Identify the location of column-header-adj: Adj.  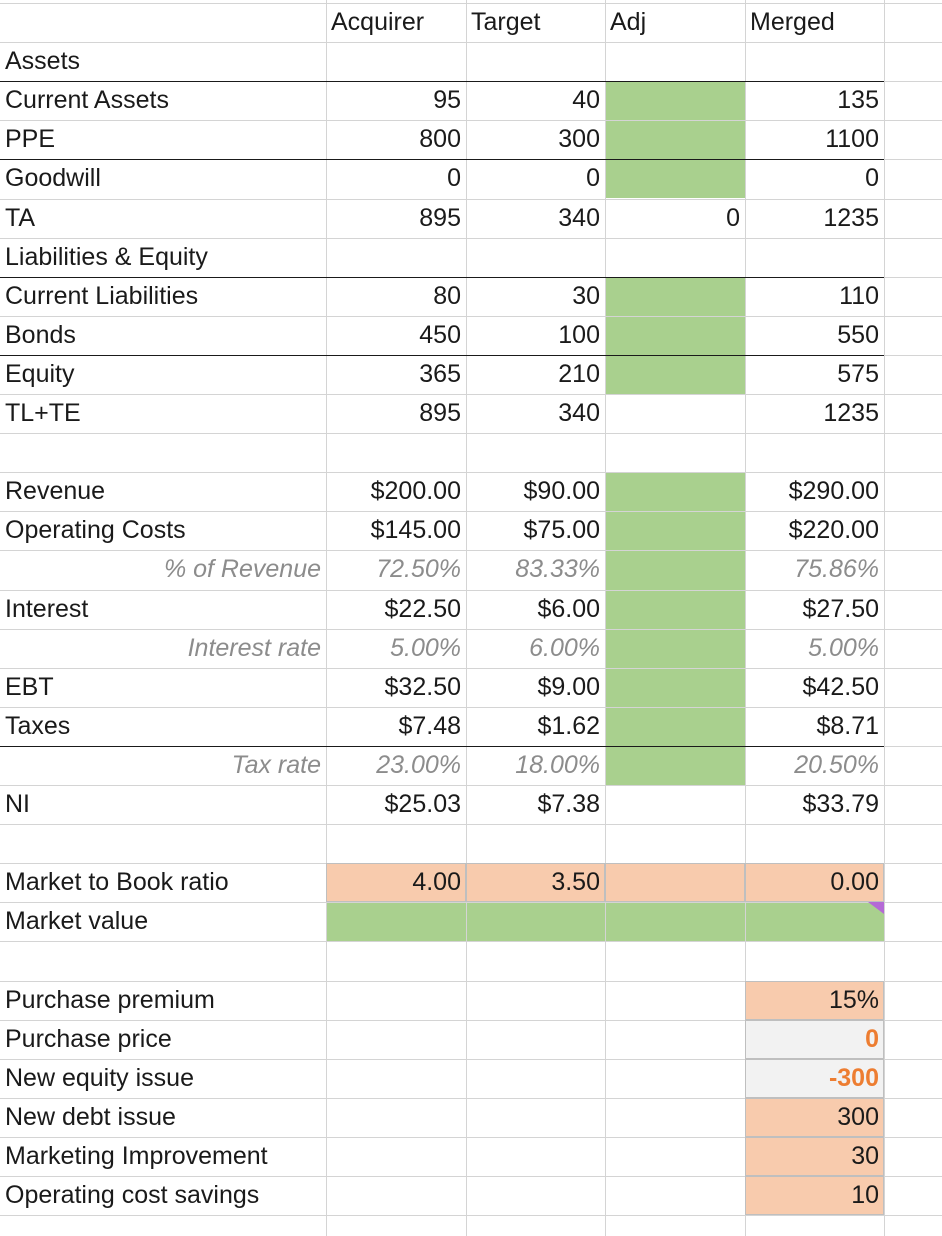
(628, 22).